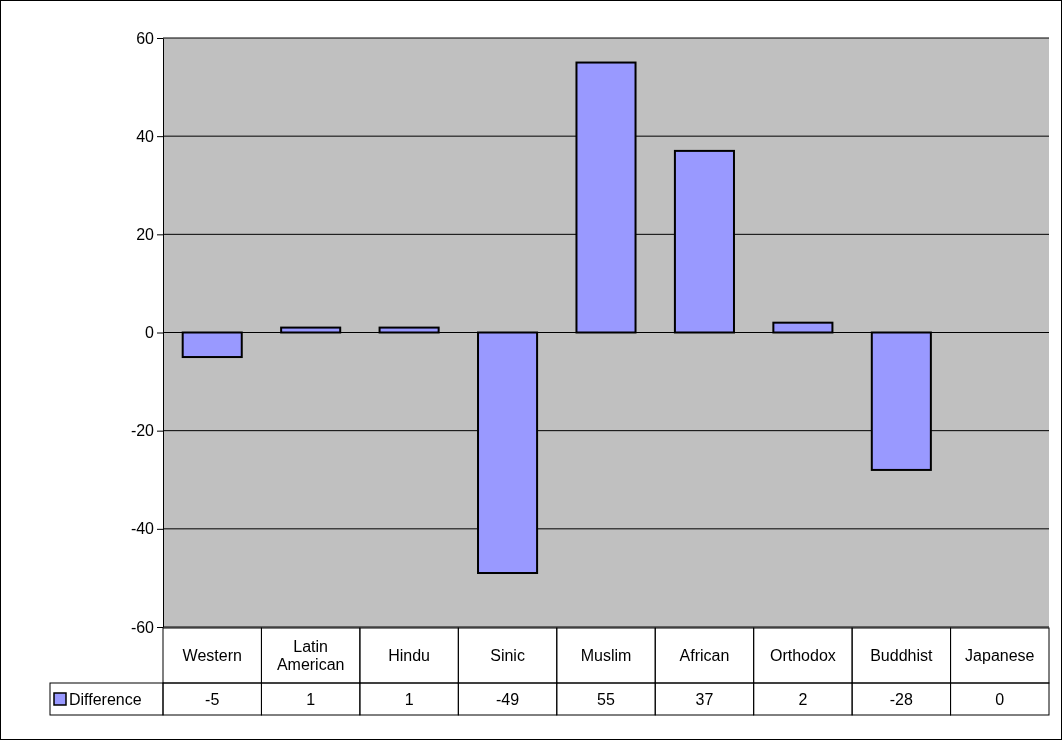 The image size is (1062, 740). What do you see at coordinates (704, 699) in the screenshot?
I see `data-label: 37` at bounding box center [704, 699].